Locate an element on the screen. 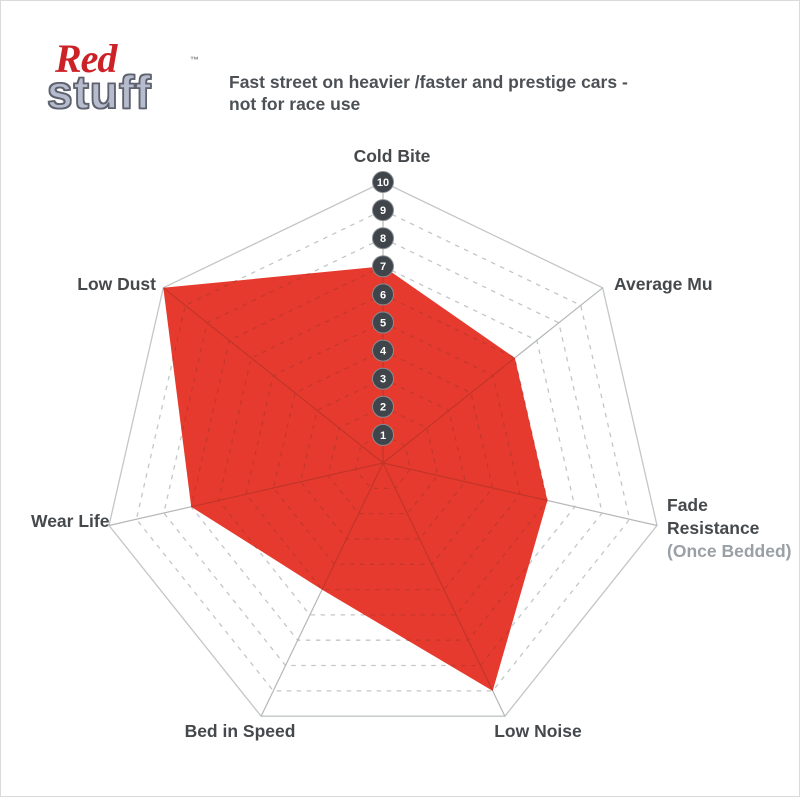 Image resolution: width=800 pixels, height=797 pixels. scale-badge-label-9: 9 is located at coordinates (383, 211).